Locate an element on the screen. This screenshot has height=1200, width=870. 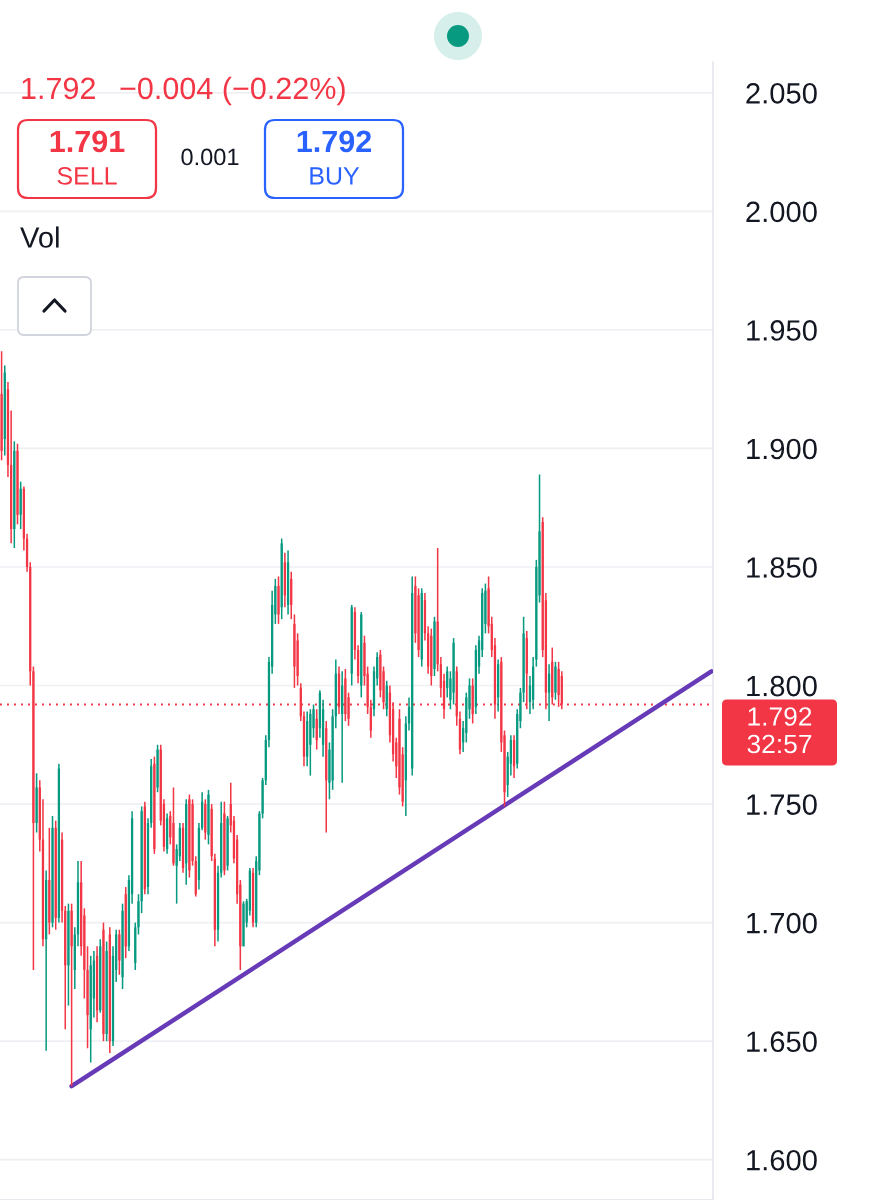
y-tick-label: 1.900 is located at coordinates (782, 449).